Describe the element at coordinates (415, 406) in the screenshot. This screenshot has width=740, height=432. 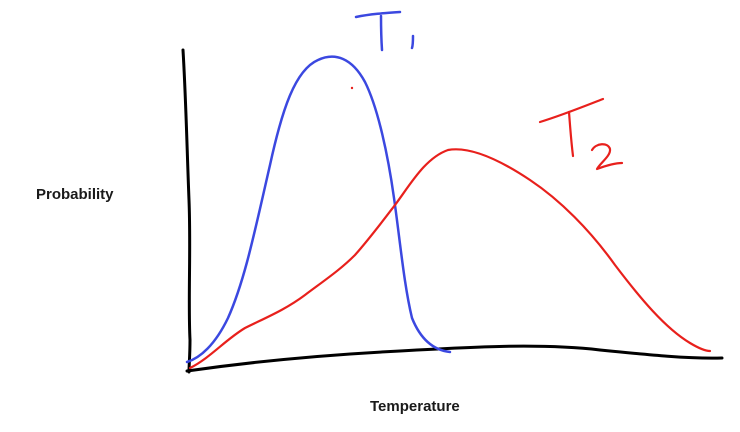
I see `x-axis-label: Temperature` at that location.